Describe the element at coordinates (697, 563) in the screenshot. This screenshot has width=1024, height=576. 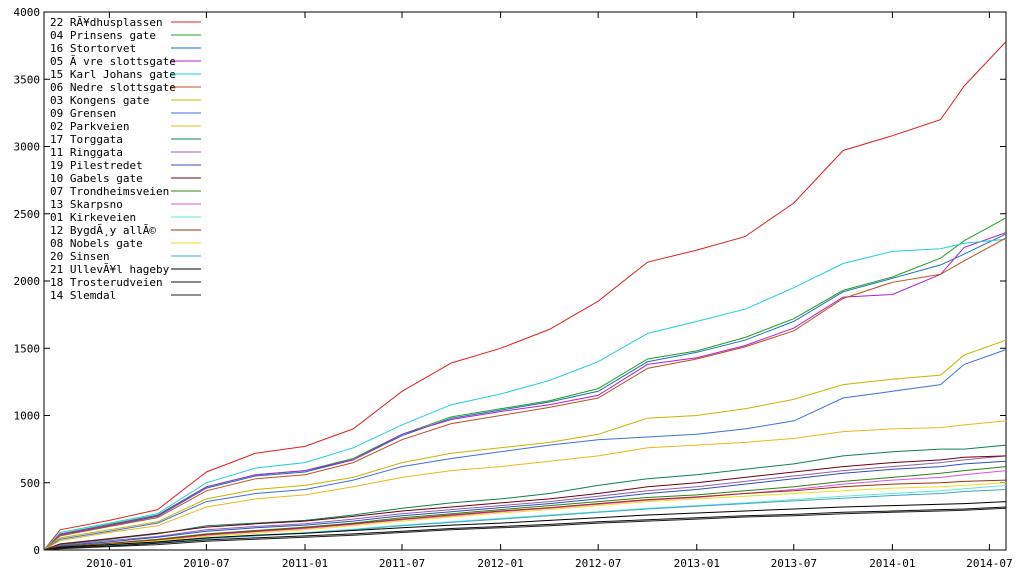
I see `x-tick-label: 2013-01` at that location.